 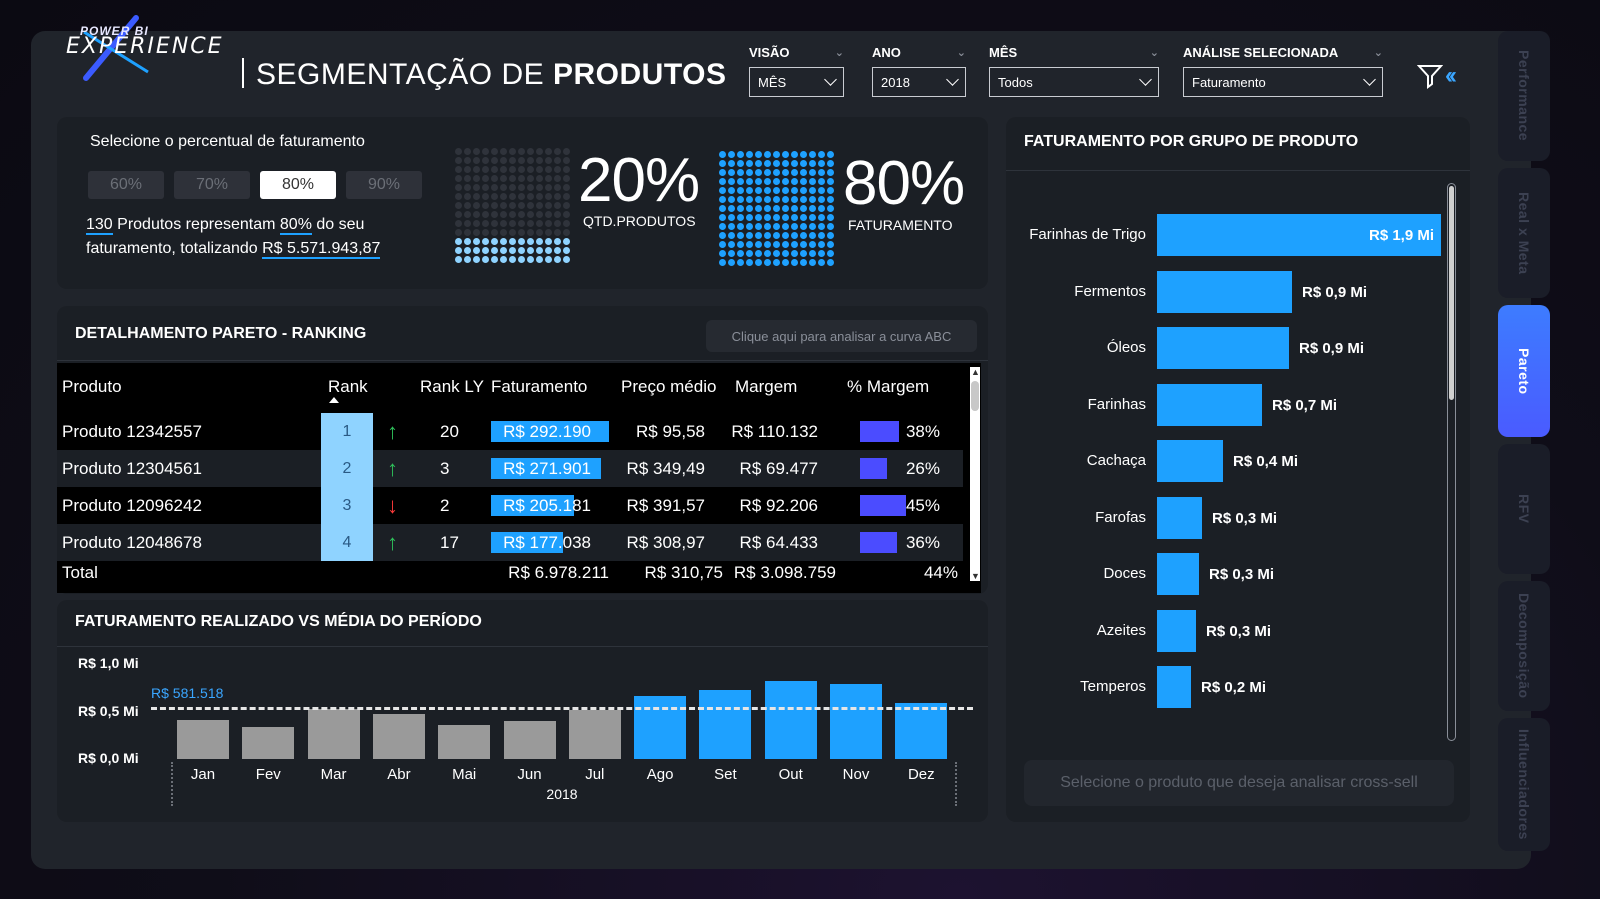 I want to click on filter-analise: ANÁLISE SELECIONADA ⌄ Faturamento, so click(x=1283, y=70).